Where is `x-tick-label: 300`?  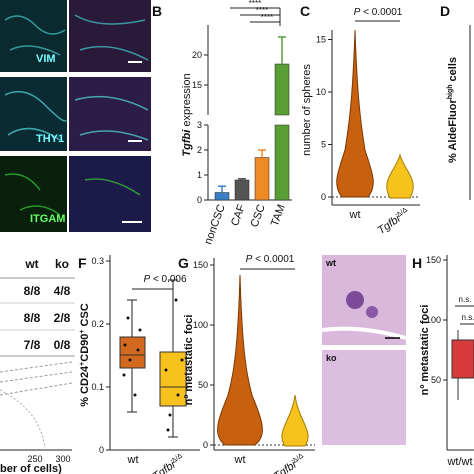
x-tick-label: 300 is located at coordinates (62, 459).